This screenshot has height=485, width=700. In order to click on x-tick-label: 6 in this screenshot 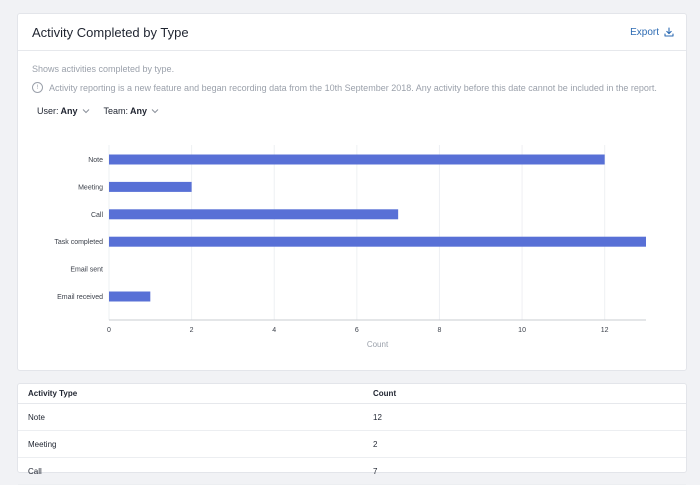, I will do `click(357, 330)`.